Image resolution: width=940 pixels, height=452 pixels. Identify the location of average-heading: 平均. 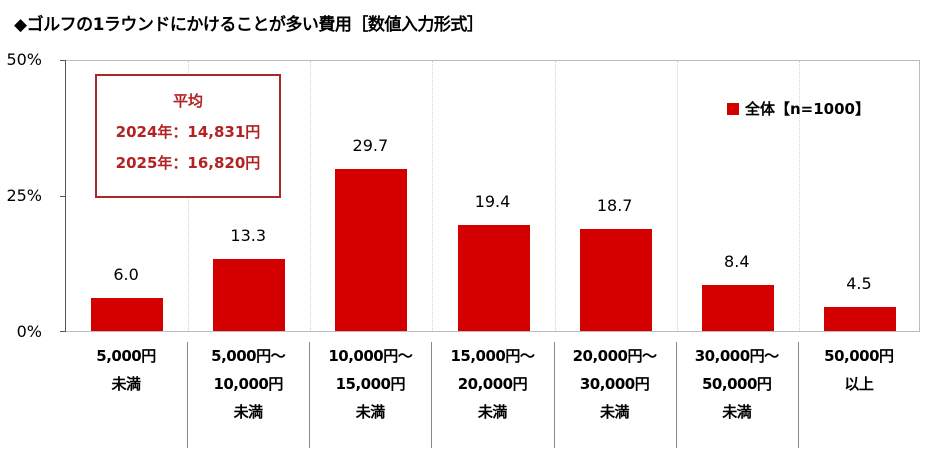
(187, 101).